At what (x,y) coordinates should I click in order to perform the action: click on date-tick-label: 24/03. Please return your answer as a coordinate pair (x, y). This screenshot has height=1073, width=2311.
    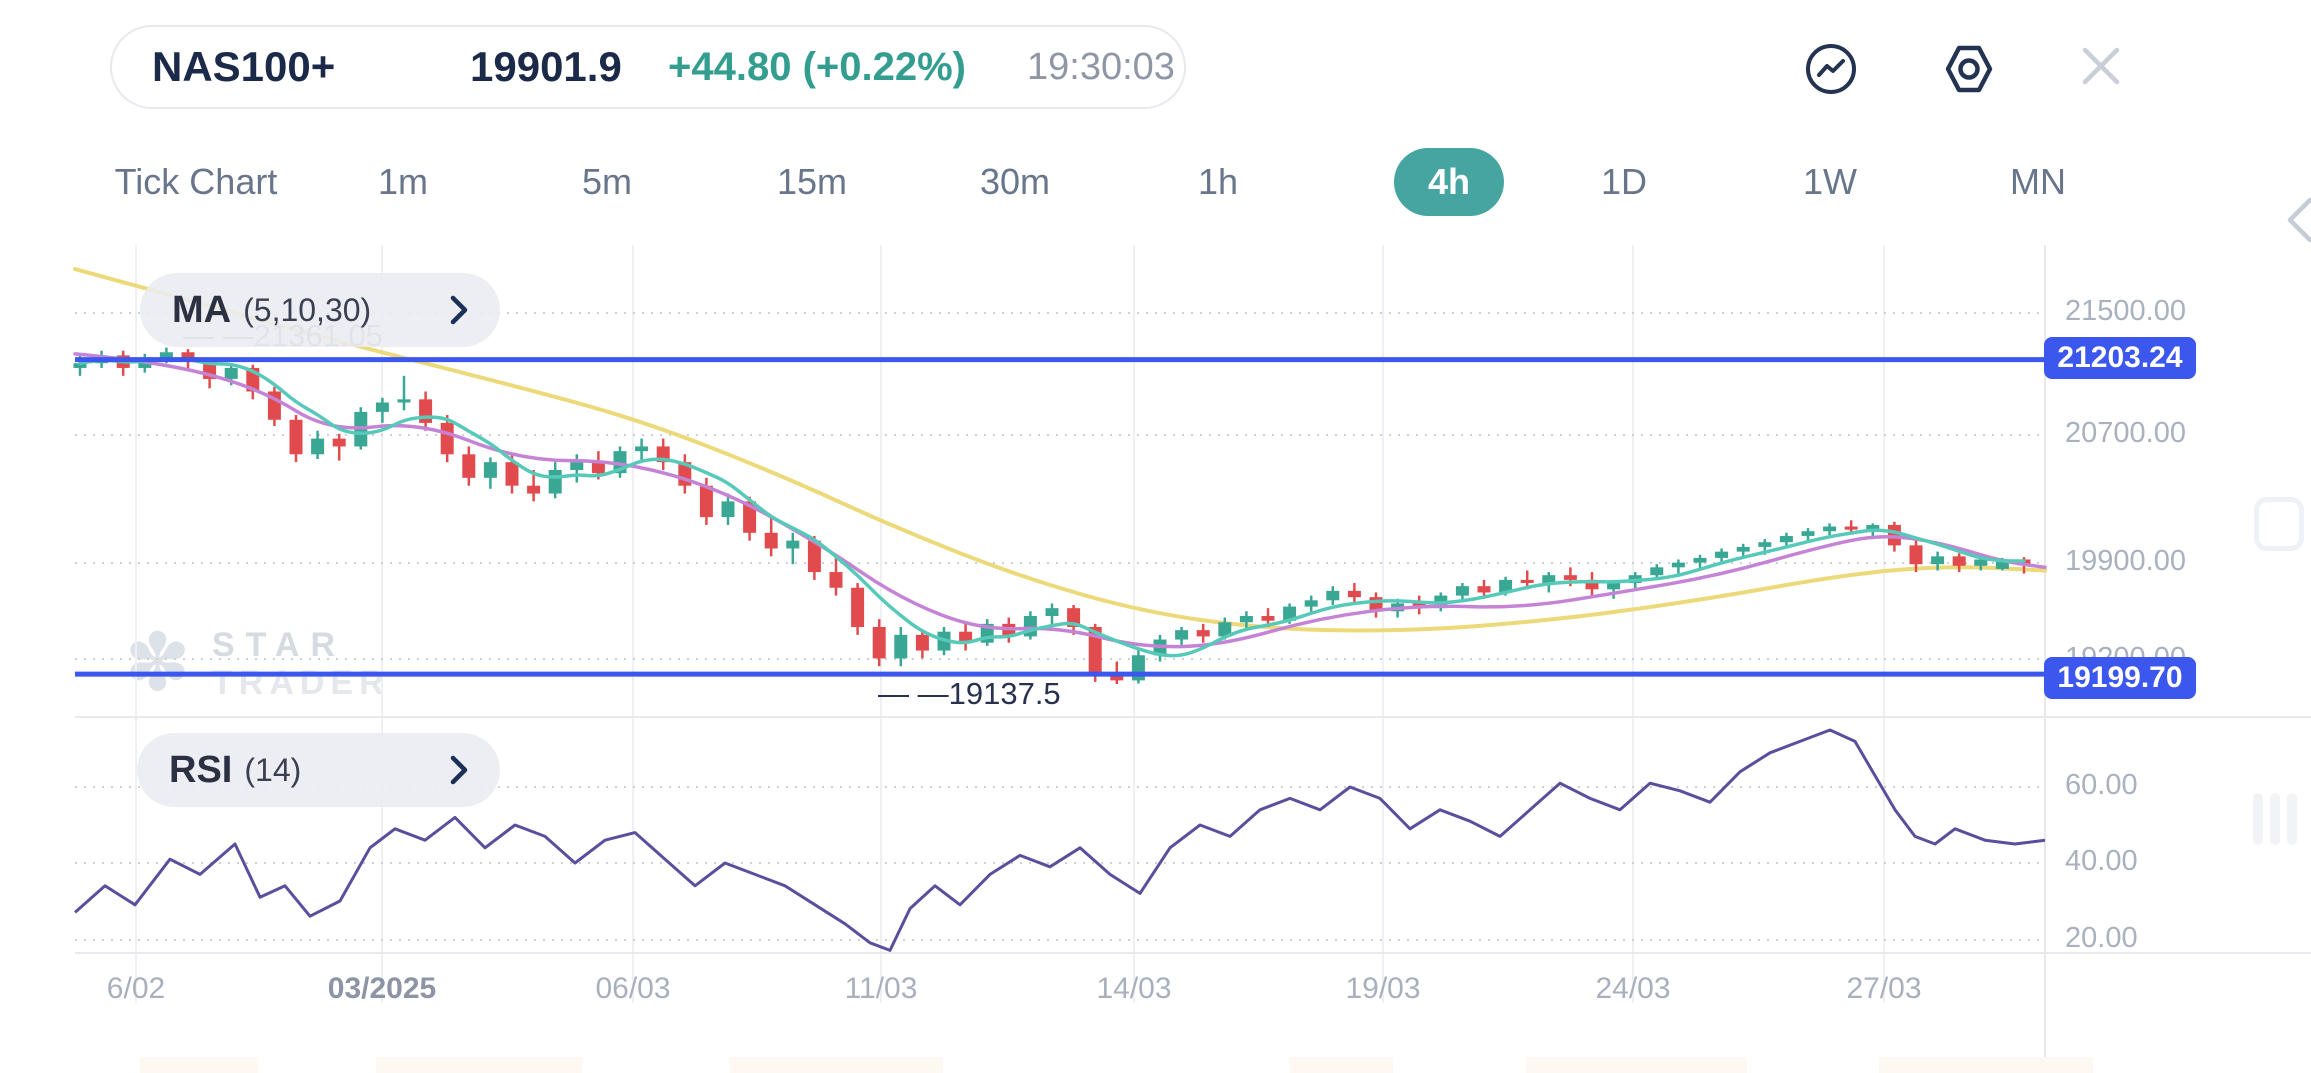
    Looking at the image, I should click on (1633, 988).